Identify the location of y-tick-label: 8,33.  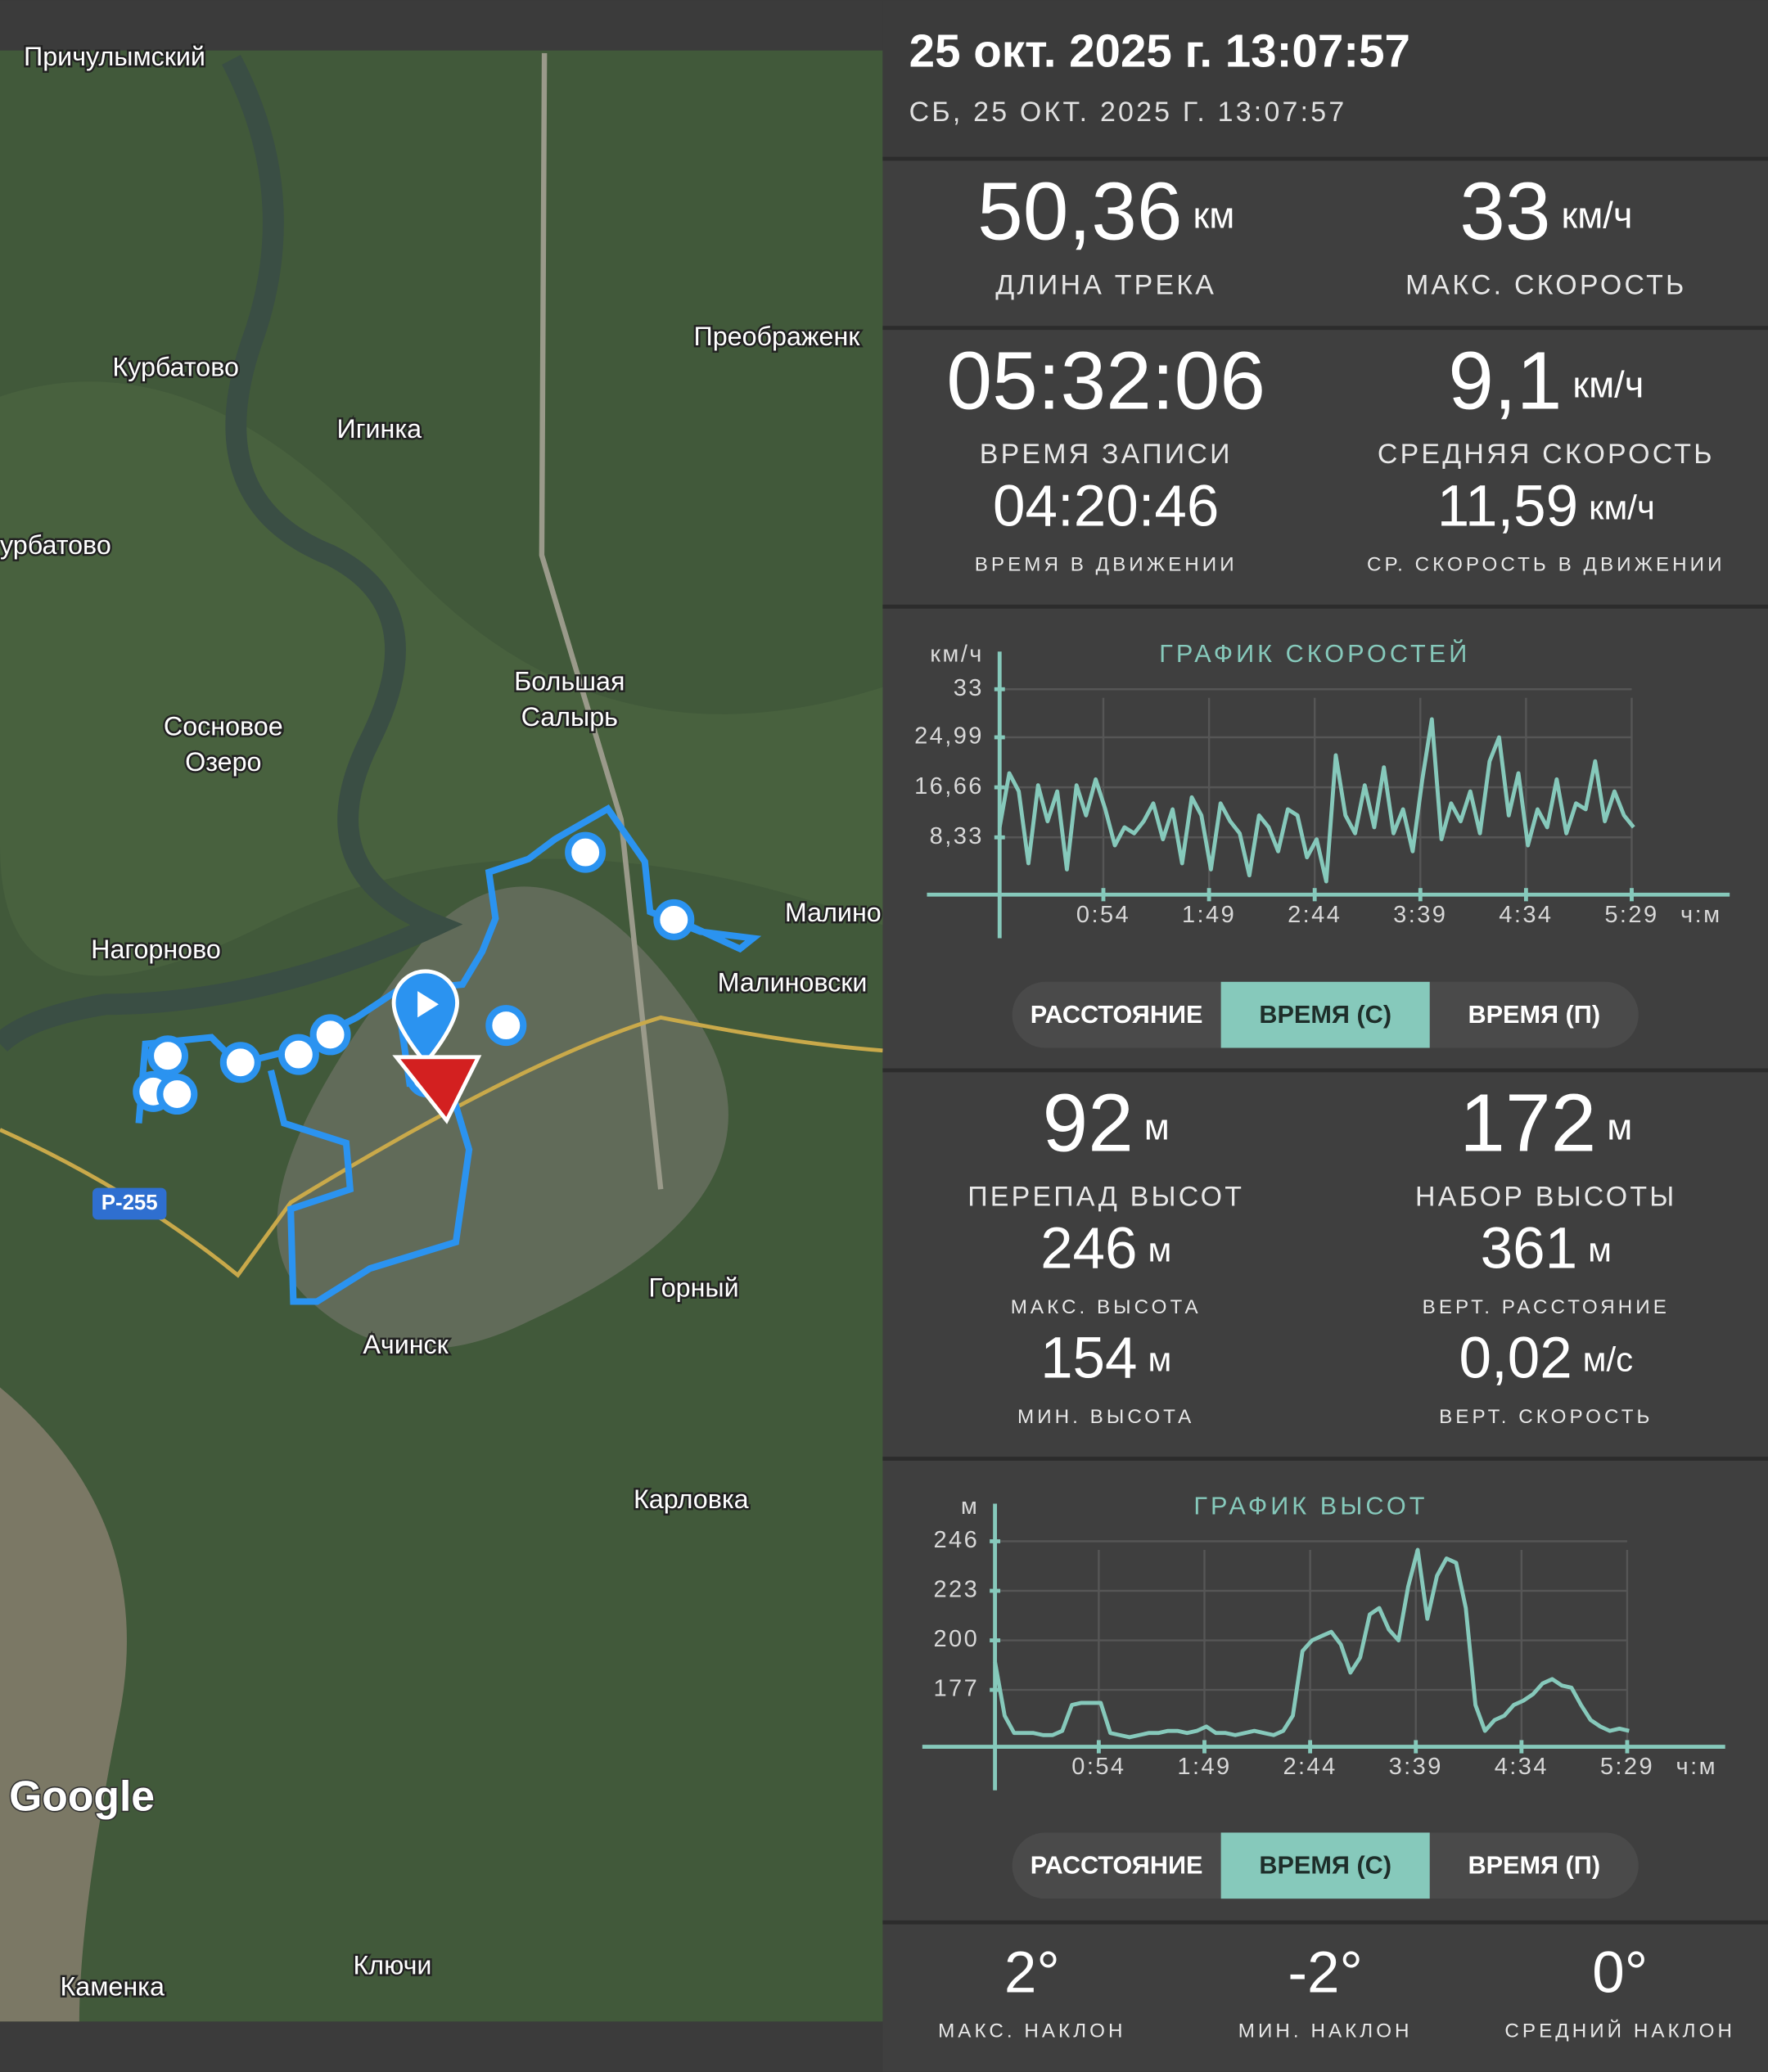
(957, 836).